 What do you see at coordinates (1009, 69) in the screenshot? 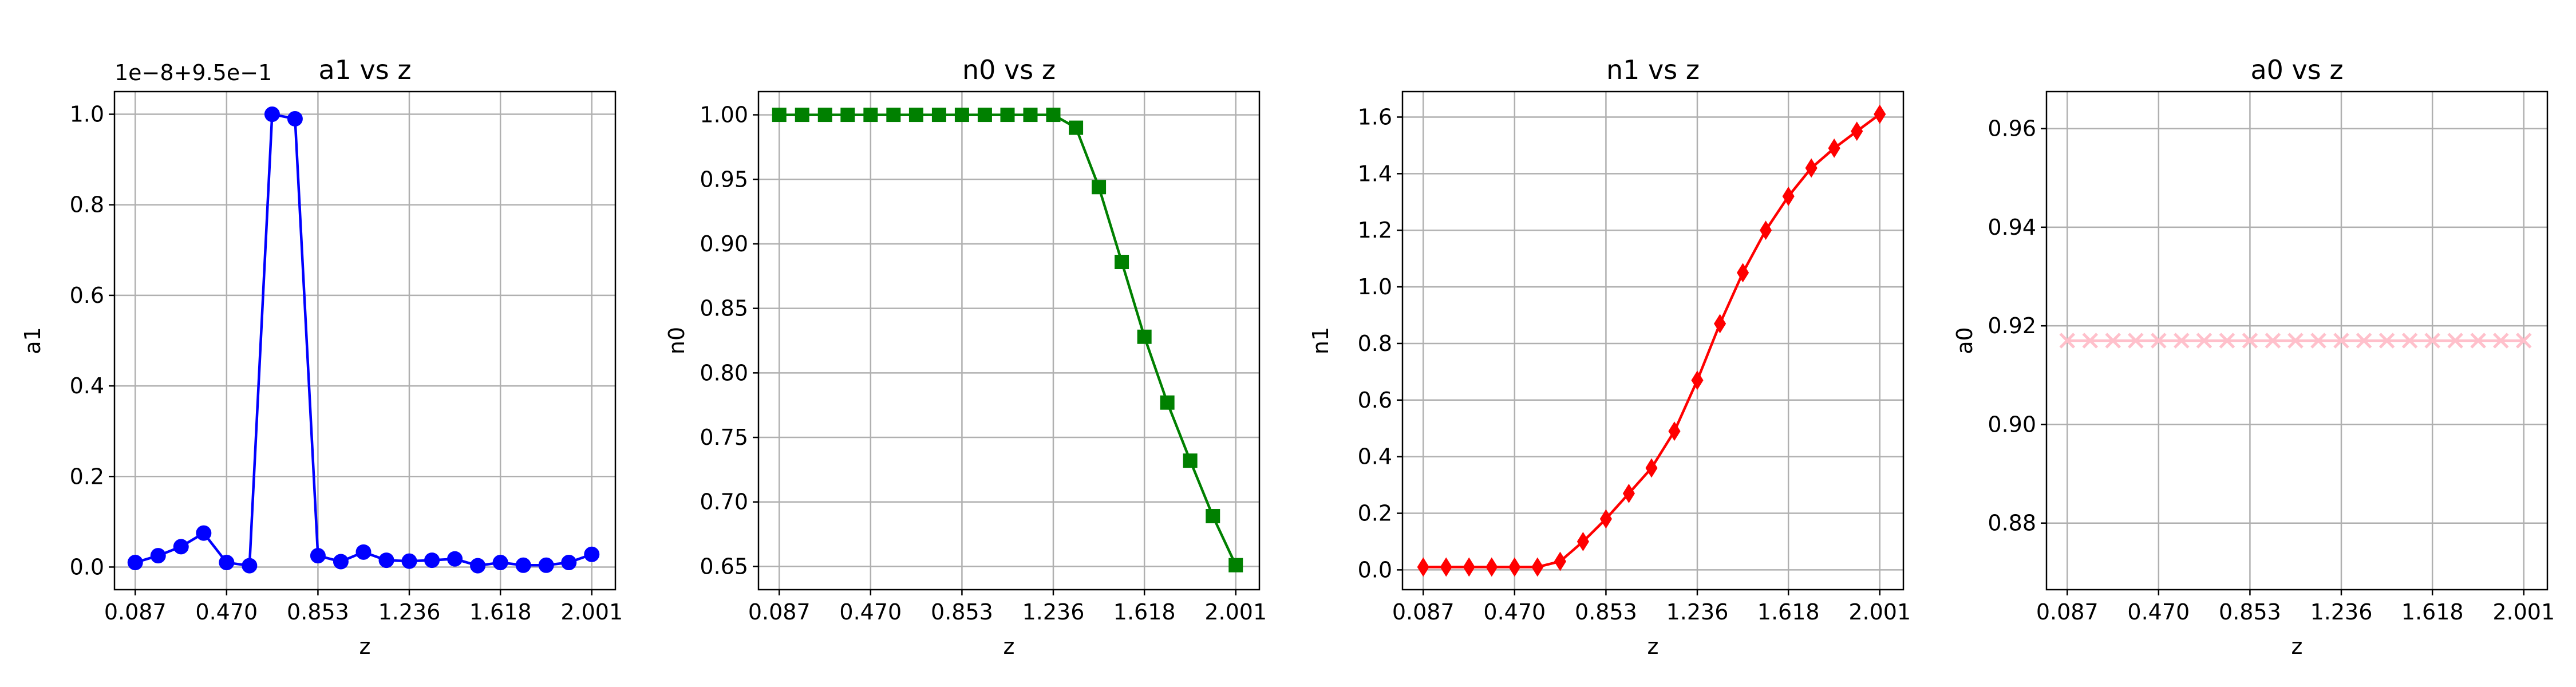
I see `chart-title: n0 vs z` at bounding box center [1009, 69].